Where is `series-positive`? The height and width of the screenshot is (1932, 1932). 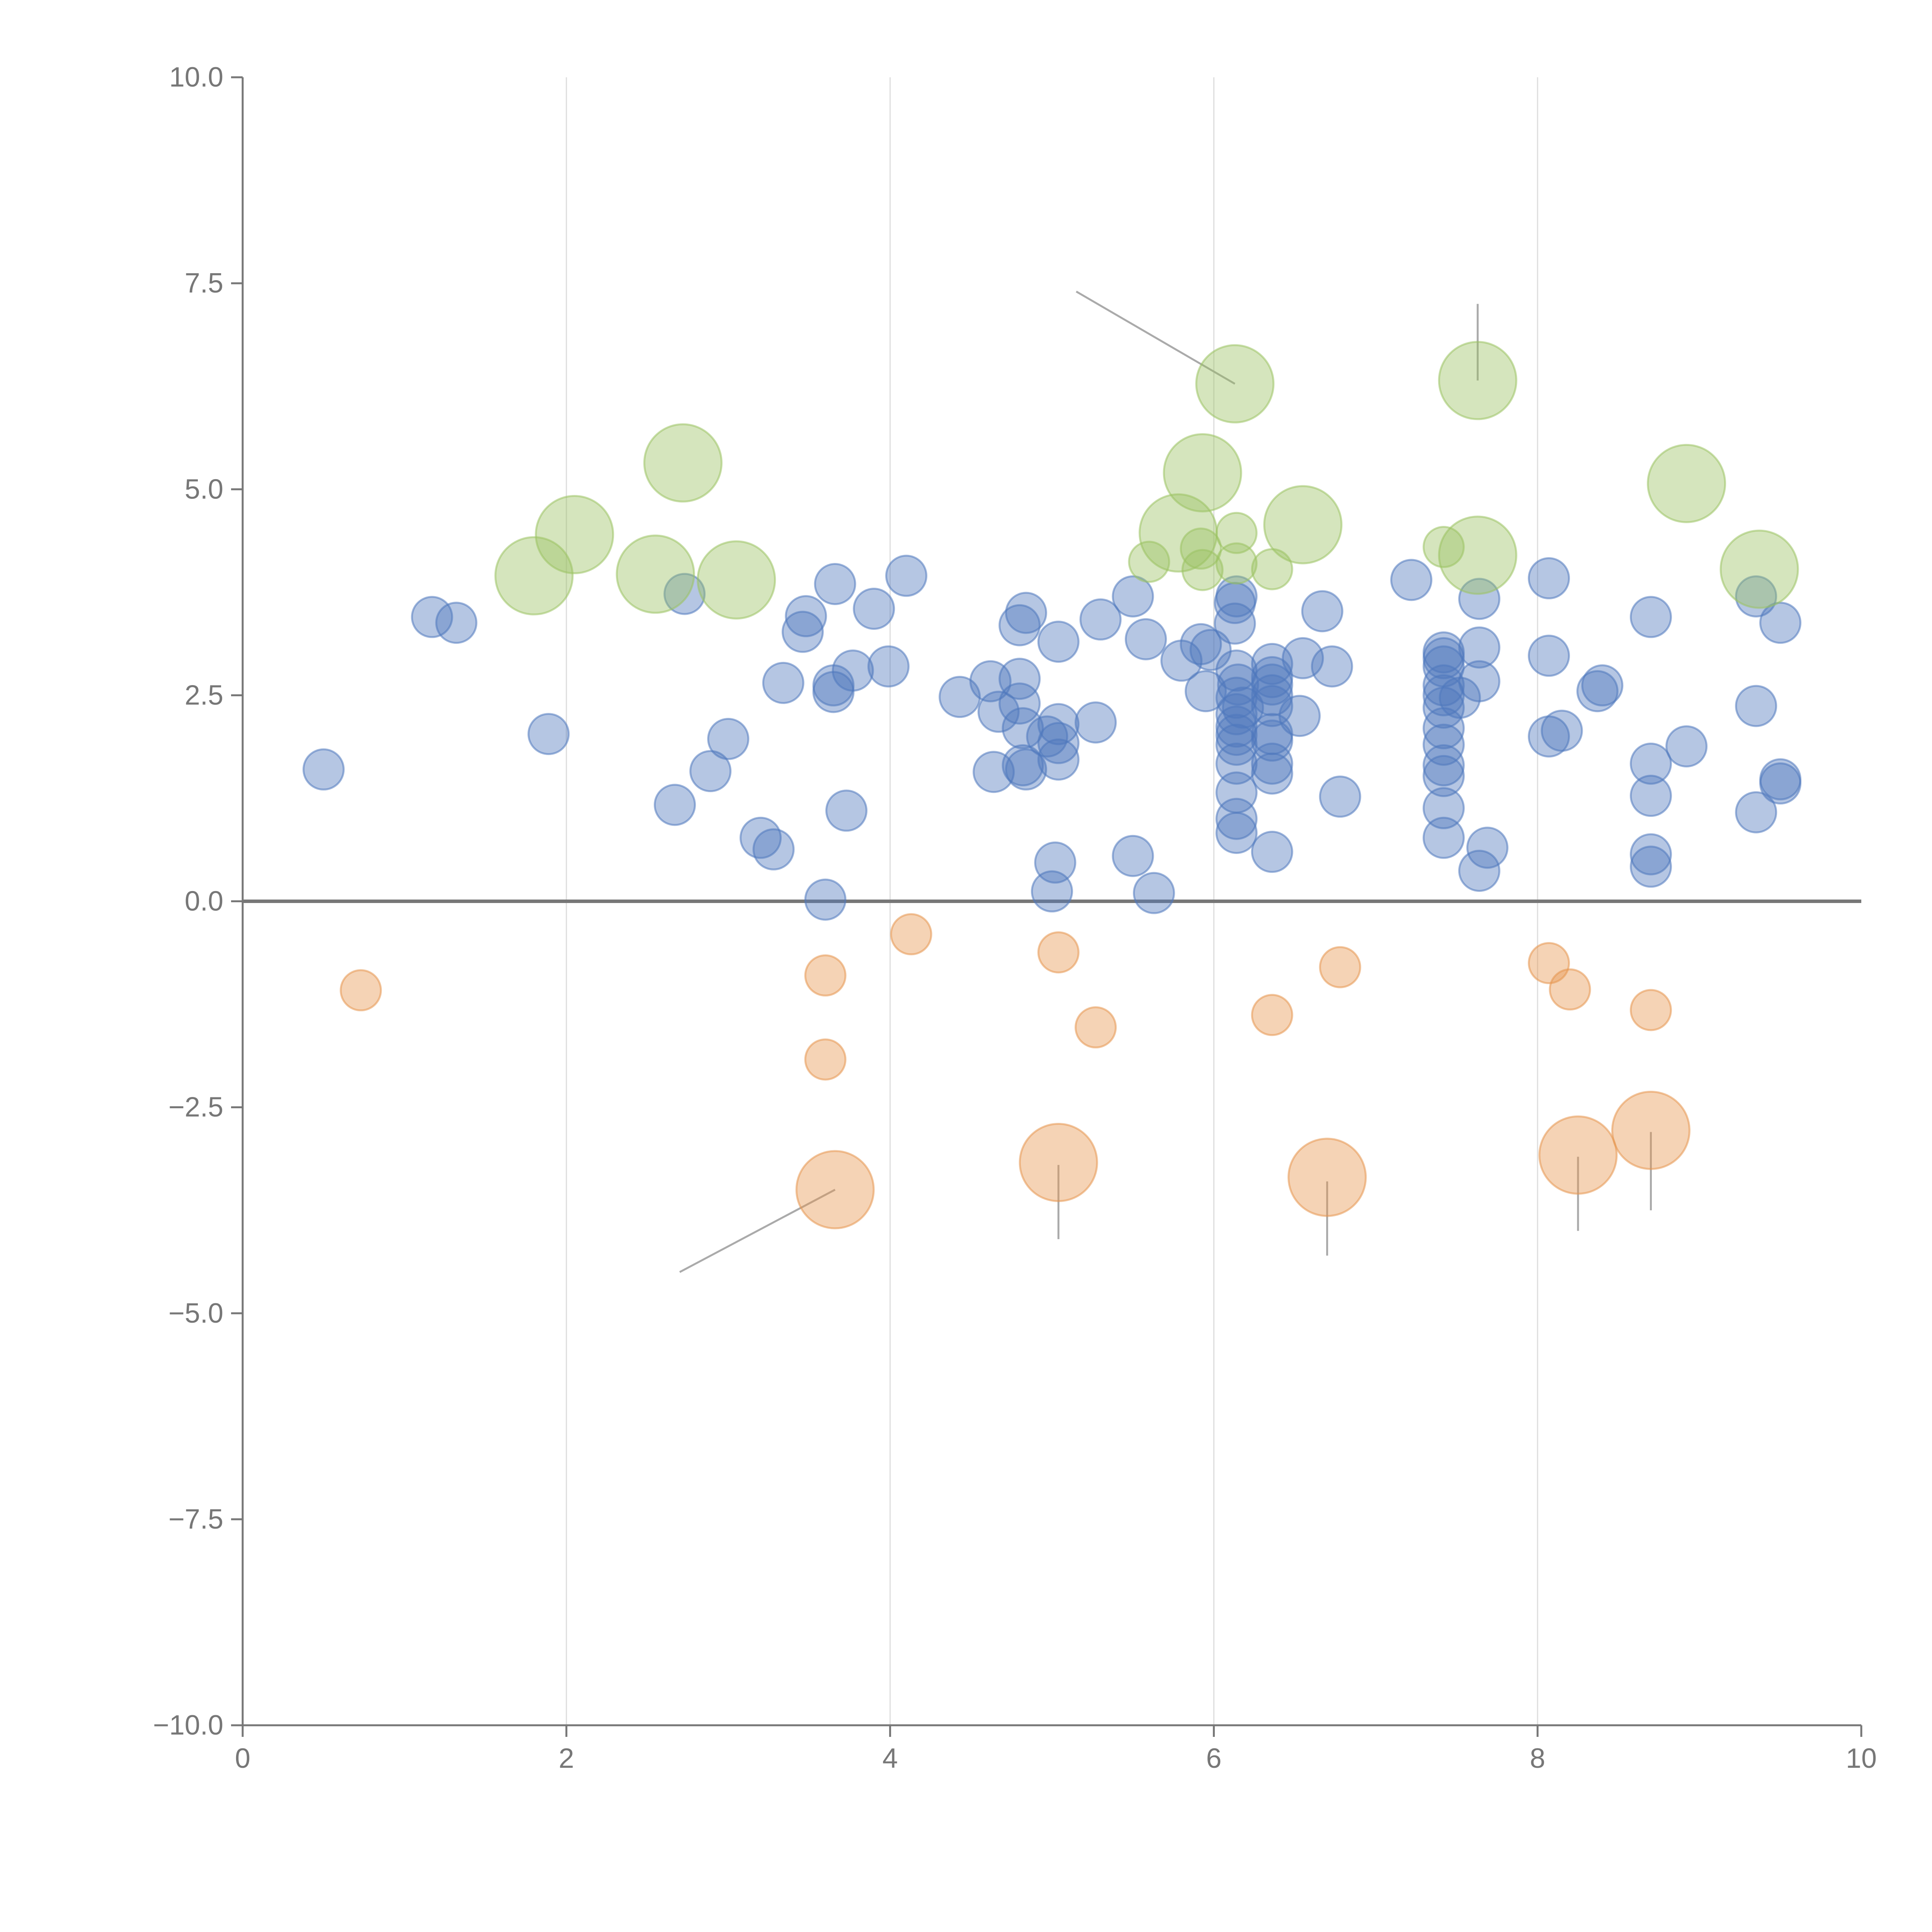
series-positive is located at coordinates (1052, 738).